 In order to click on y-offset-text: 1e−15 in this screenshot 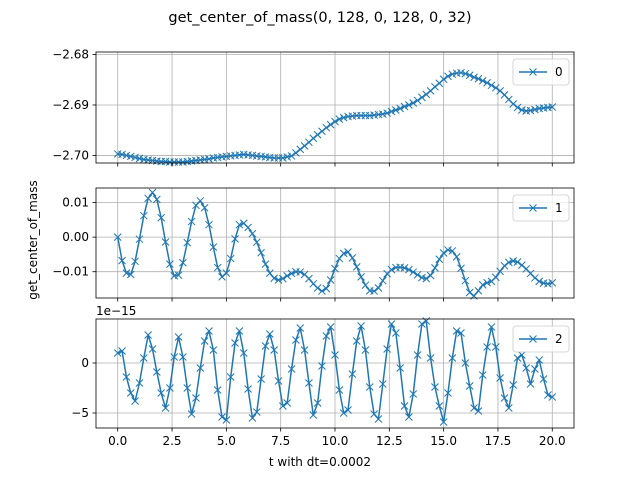, I will do `click(116, 311)`.